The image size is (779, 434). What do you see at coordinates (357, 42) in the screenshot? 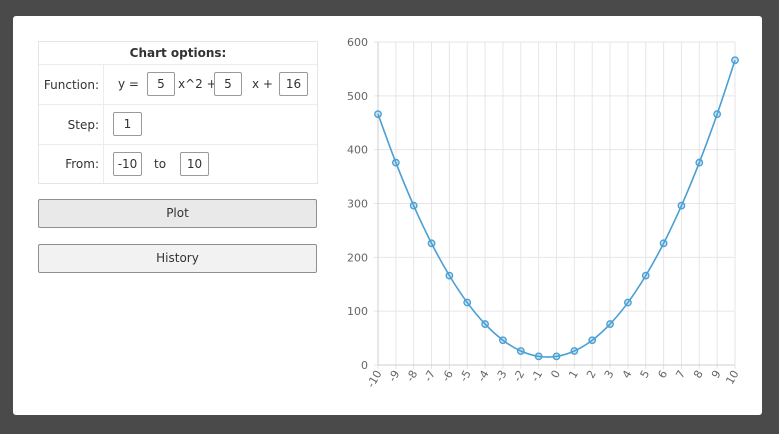
I see `y-tick-label: 600` at bounding box center [357, 42].